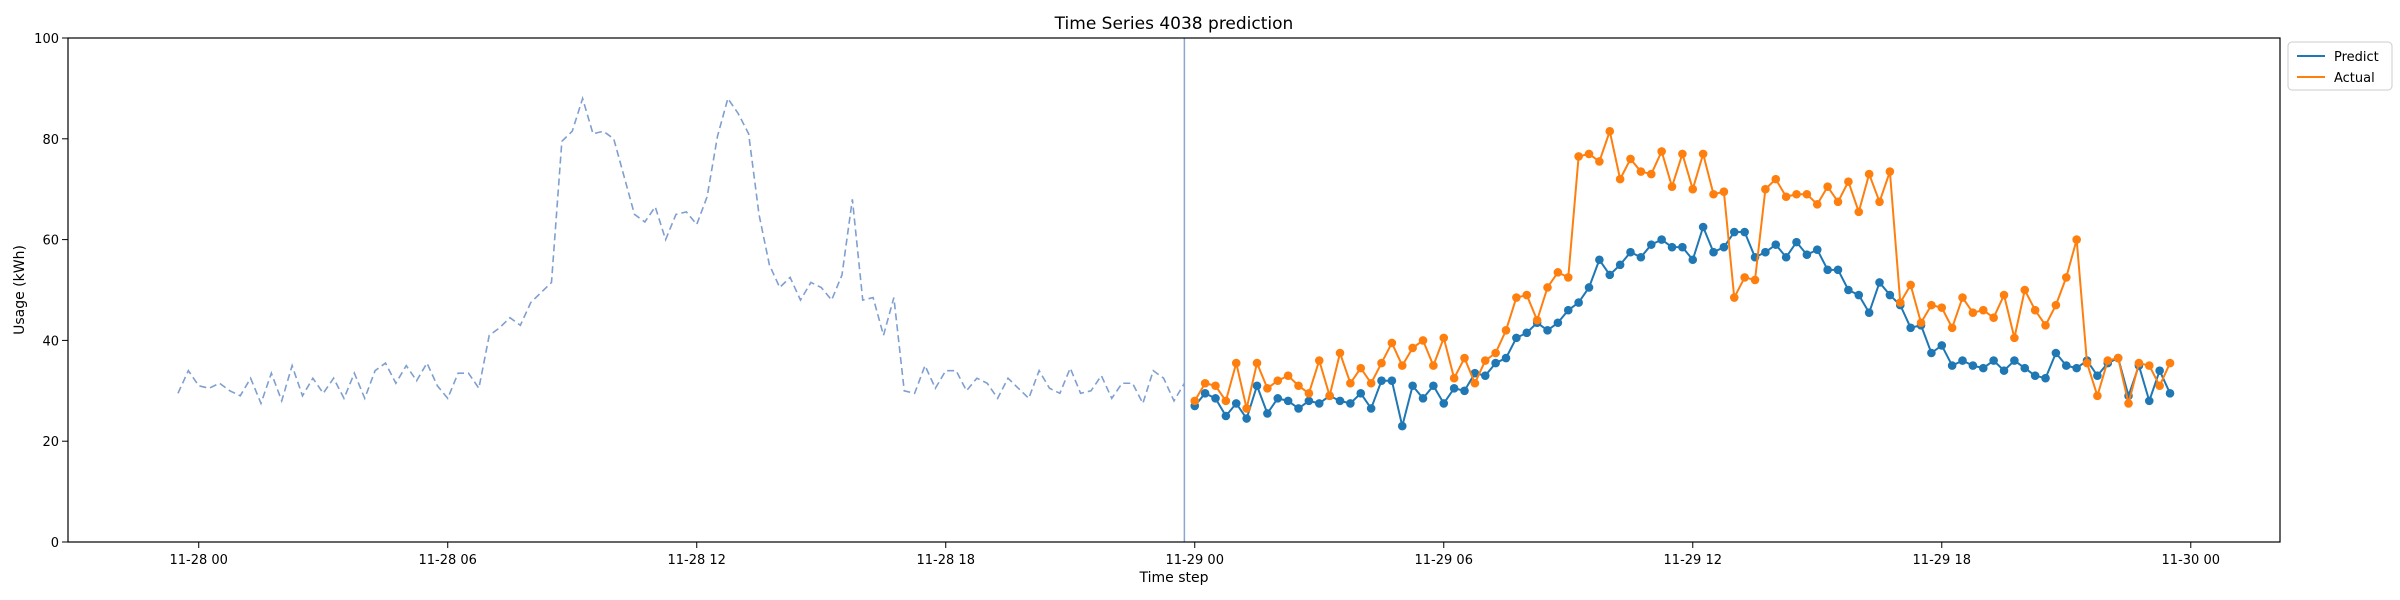 The width and height of the screenshot is (2400, 600). I want to click on legend-label-actual: Actual, so click(2354, 78).